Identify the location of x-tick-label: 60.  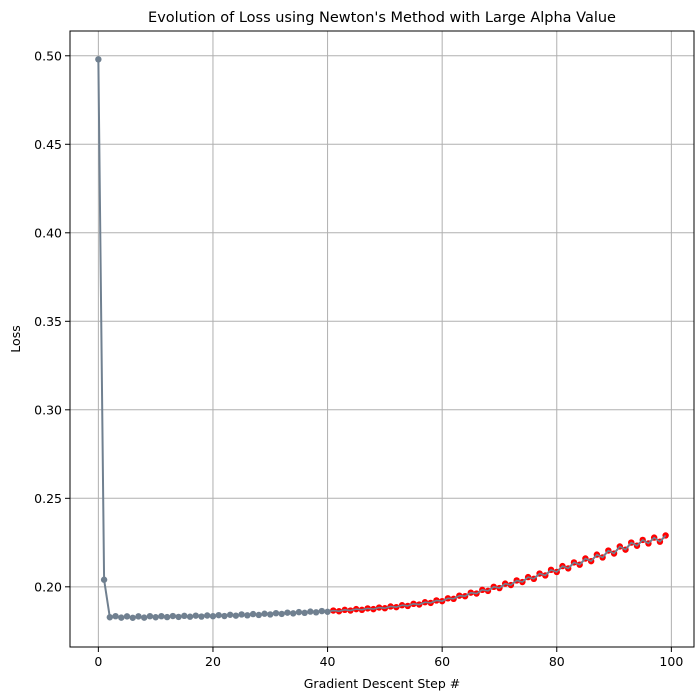
(442, 661).